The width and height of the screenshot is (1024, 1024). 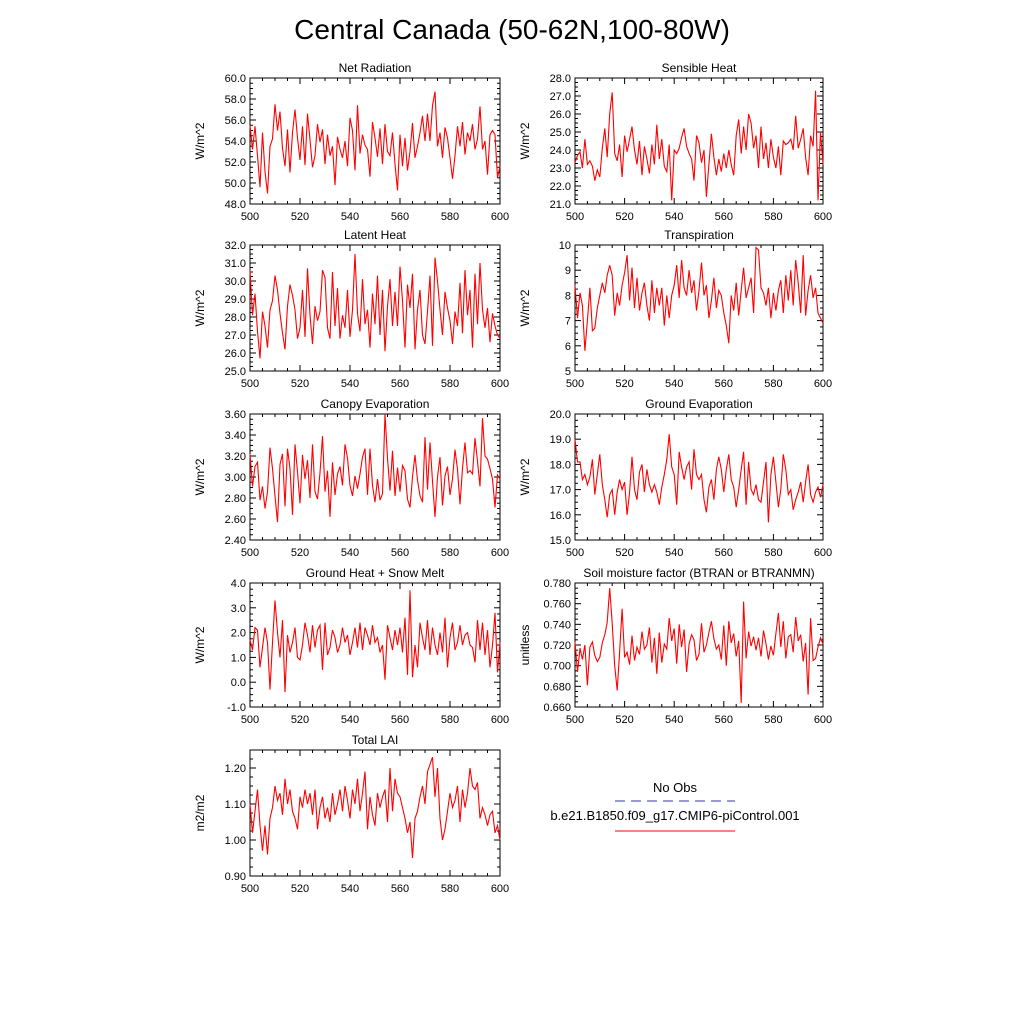 What do you see at coordinates (560, 516) in the screenshot?
I see `y-tick-label: 16.0` at bounding box center [560, 516].